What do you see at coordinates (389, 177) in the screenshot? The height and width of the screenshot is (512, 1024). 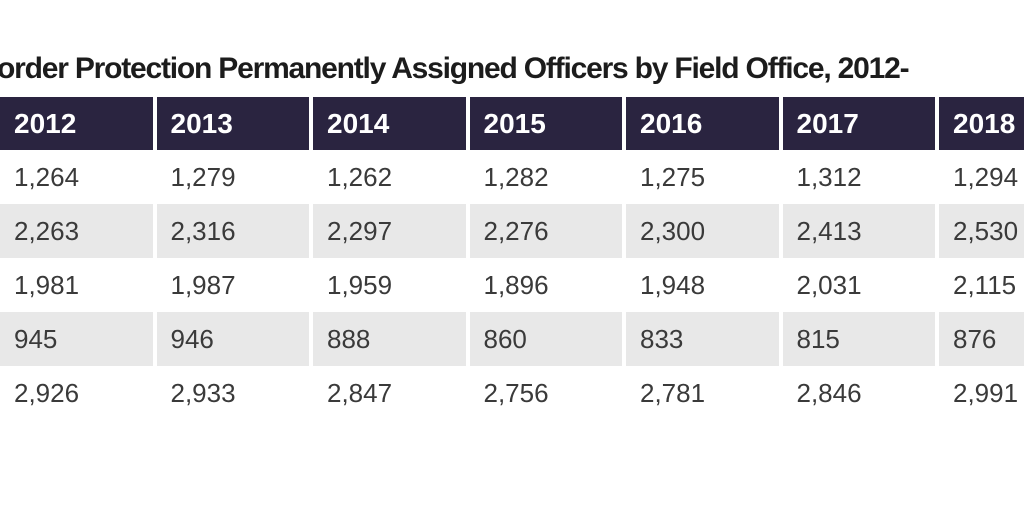 I see `table-cell: 1,262` at bounding box center [389, 177].